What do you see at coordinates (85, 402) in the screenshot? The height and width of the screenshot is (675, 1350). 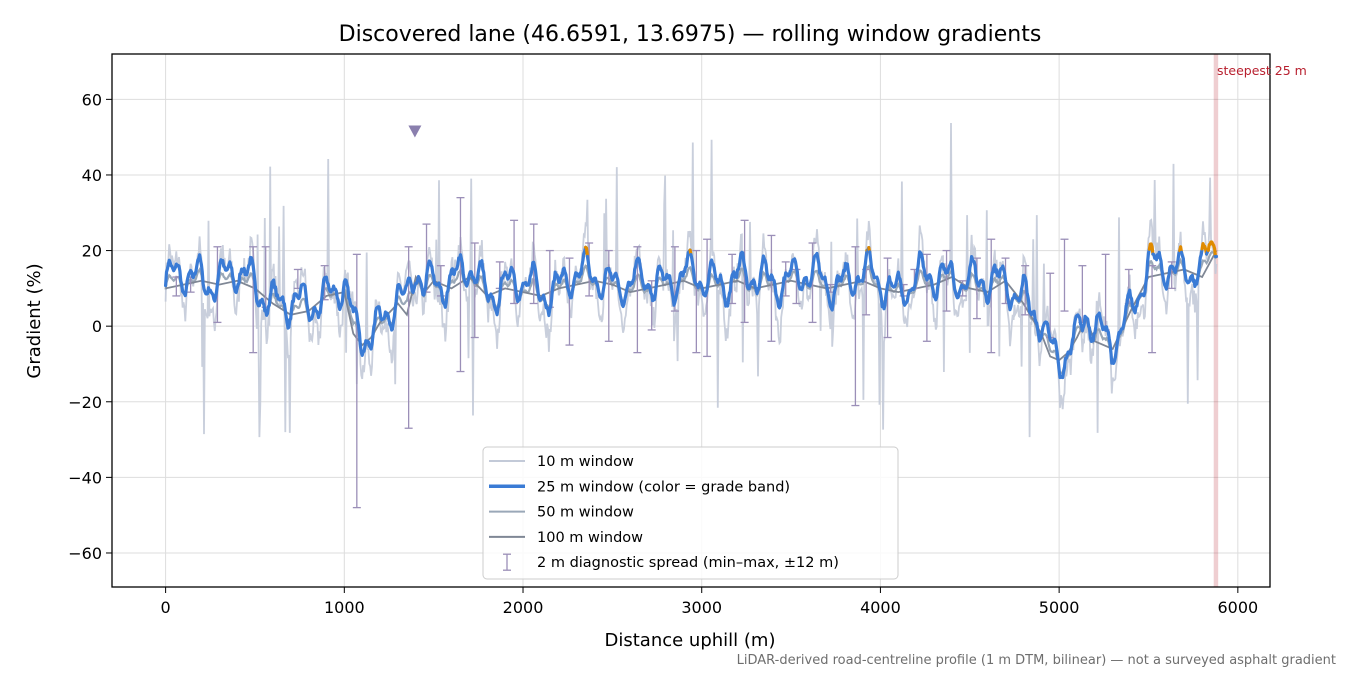 I see `y-tick-label: −20` at bounding box center [85, 402].